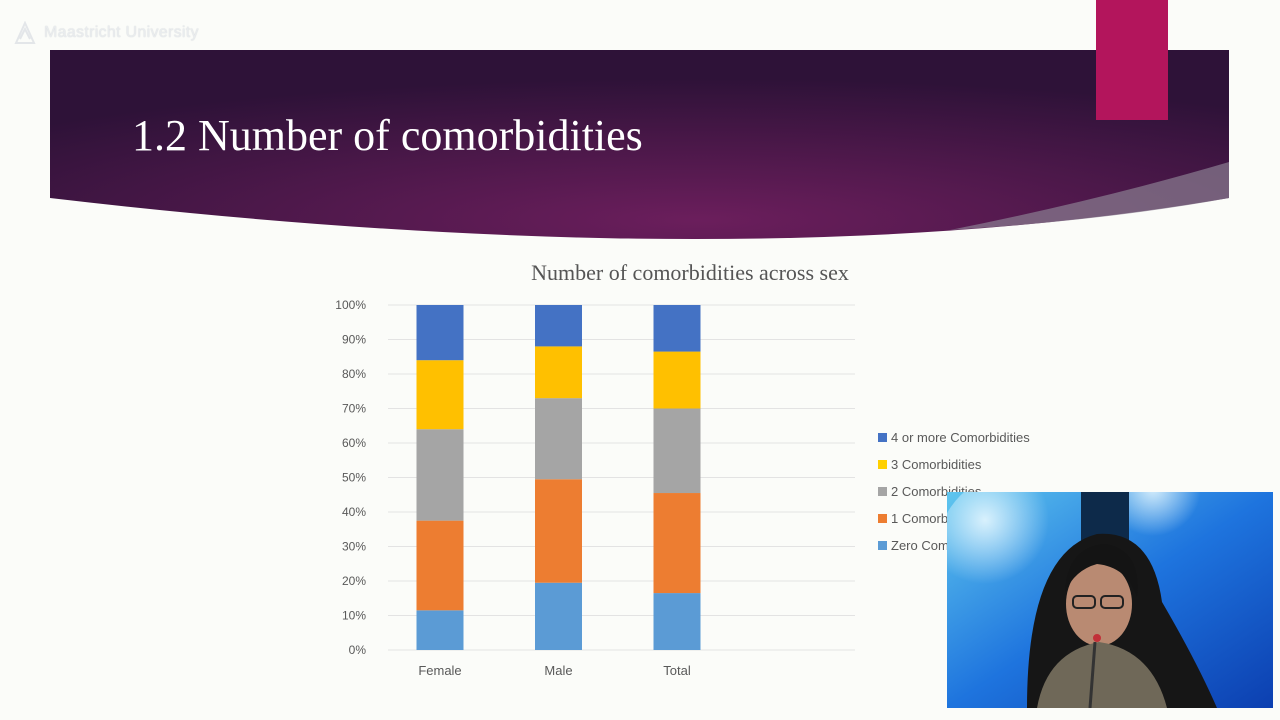  I want to click on y-tick-label: 100%, so click(350, 305).